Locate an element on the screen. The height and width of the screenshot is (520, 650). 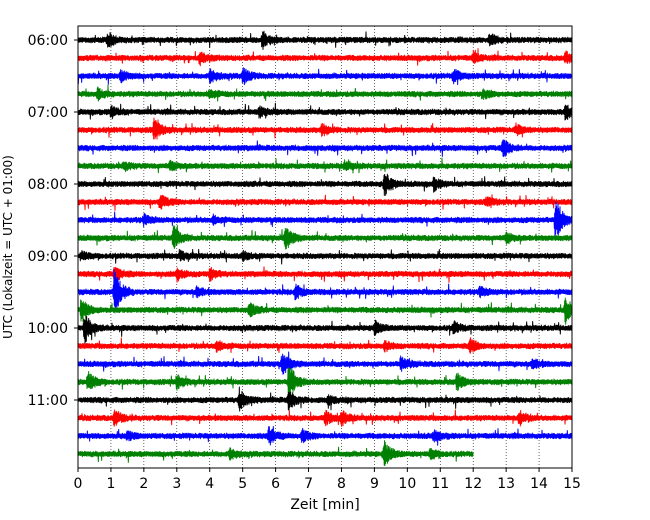
x-tick-label: 10 is located at coordinates (407, 484).